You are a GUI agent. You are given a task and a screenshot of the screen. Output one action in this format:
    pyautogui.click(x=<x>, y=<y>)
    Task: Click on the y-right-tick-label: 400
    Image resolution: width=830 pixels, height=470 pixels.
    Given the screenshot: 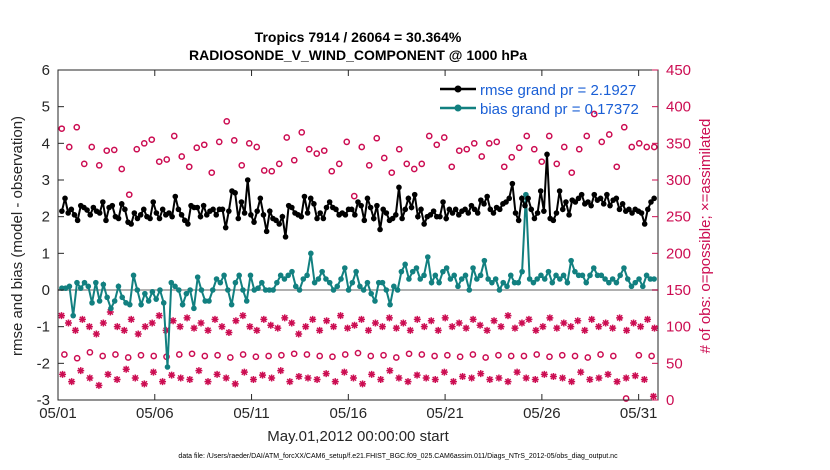 What is the action you would take?
    pyautogui.click(x=678, y=107)
    